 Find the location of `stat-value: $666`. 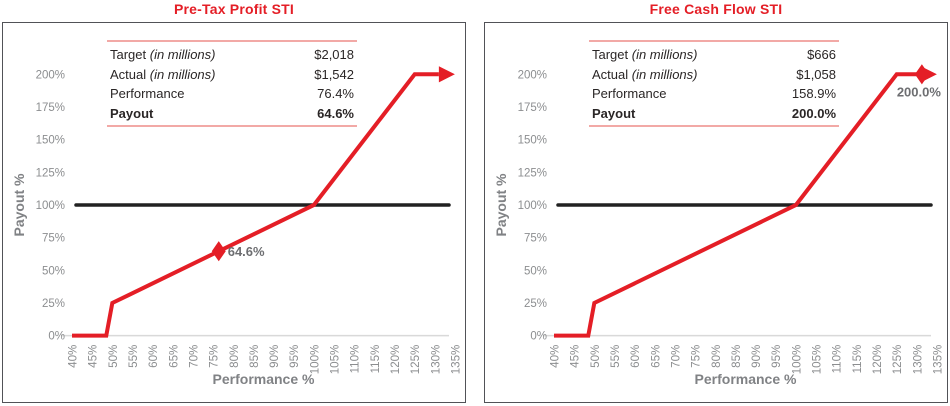

stat-value: $666 is located at coordinates (821, 54).